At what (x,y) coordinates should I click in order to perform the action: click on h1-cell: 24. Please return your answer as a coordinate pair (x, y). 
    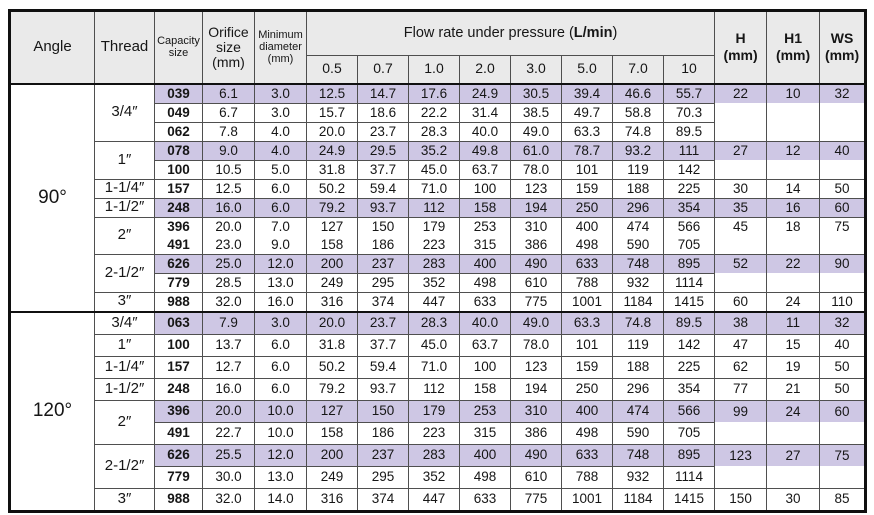
    Looking at the image, I should click on (793, 301).